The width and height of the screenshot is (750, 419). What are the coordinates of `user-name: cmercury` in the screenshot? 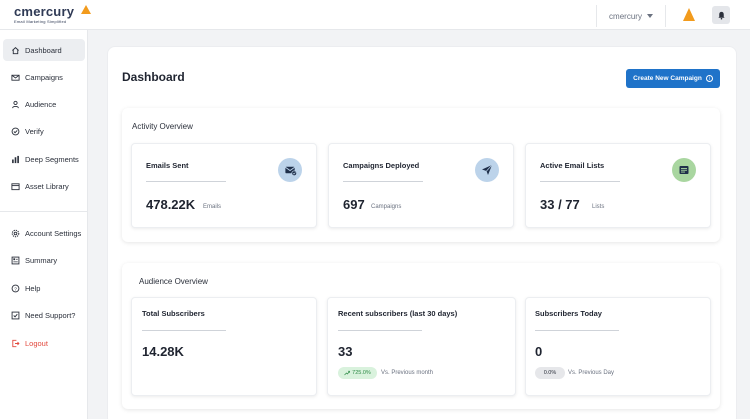 It's located at (625, 16).